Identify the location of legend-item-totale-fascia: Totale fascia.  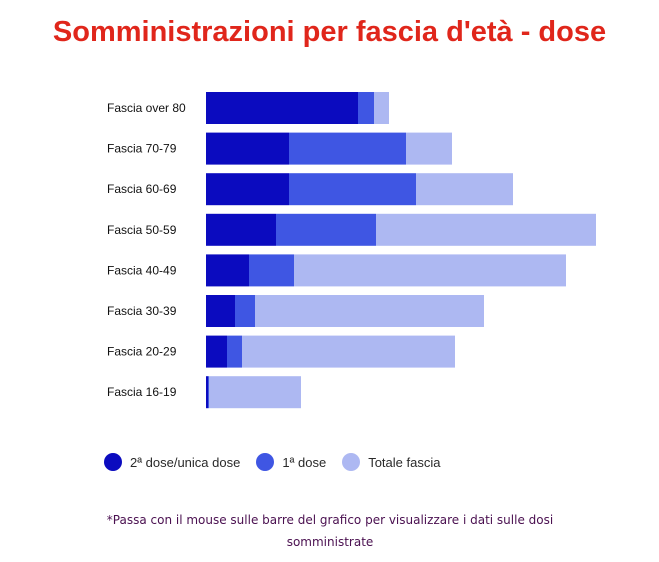
(391, 462).